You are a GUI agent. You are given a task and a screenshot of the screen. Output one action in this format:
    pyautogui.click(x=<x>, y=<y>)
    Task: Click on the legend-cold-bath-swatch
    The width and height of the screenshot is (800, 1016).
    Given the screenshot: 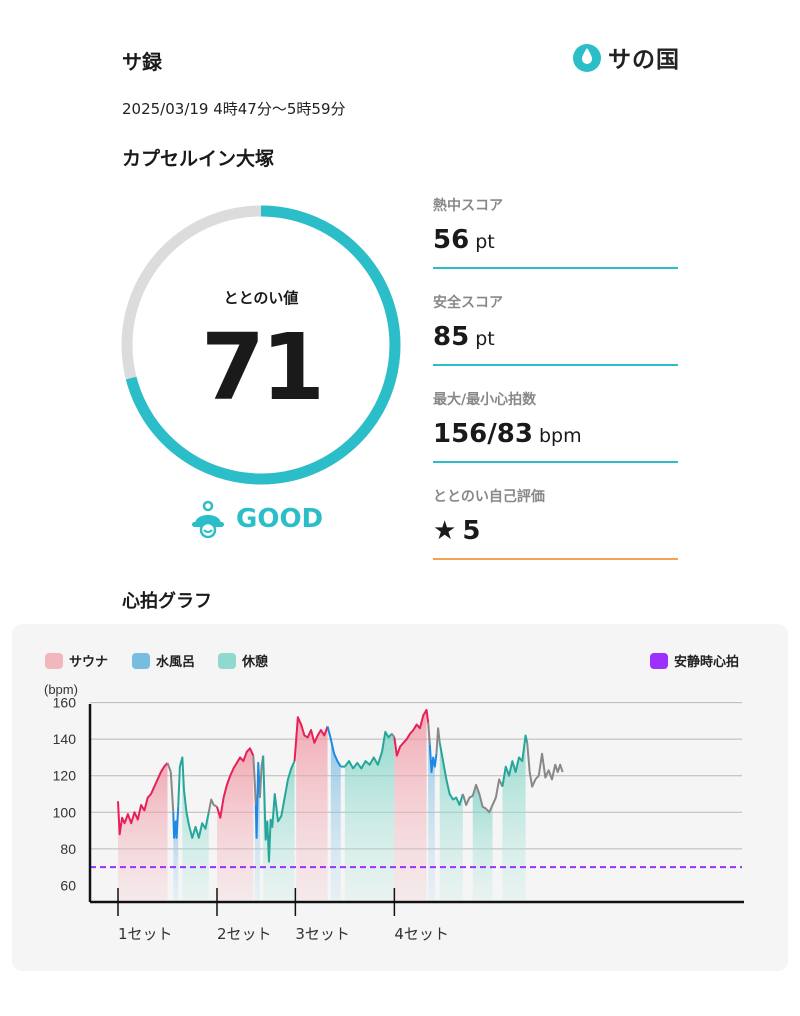 What is the action you would take?
    pyautogui.click(x=141, y=660)
    